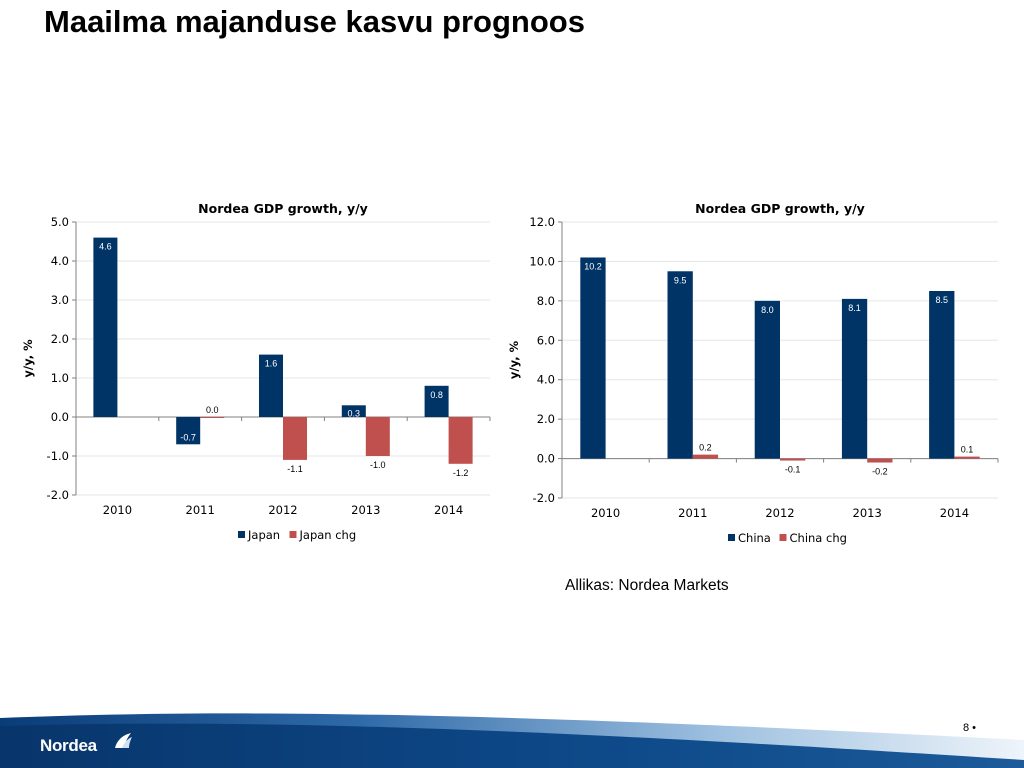 Image resolution: width=1024 pixels, height=768 pixels. Describe the element at coordinates (123, 740) in the screenshot. I see `nordea-sail-icon` at that location.